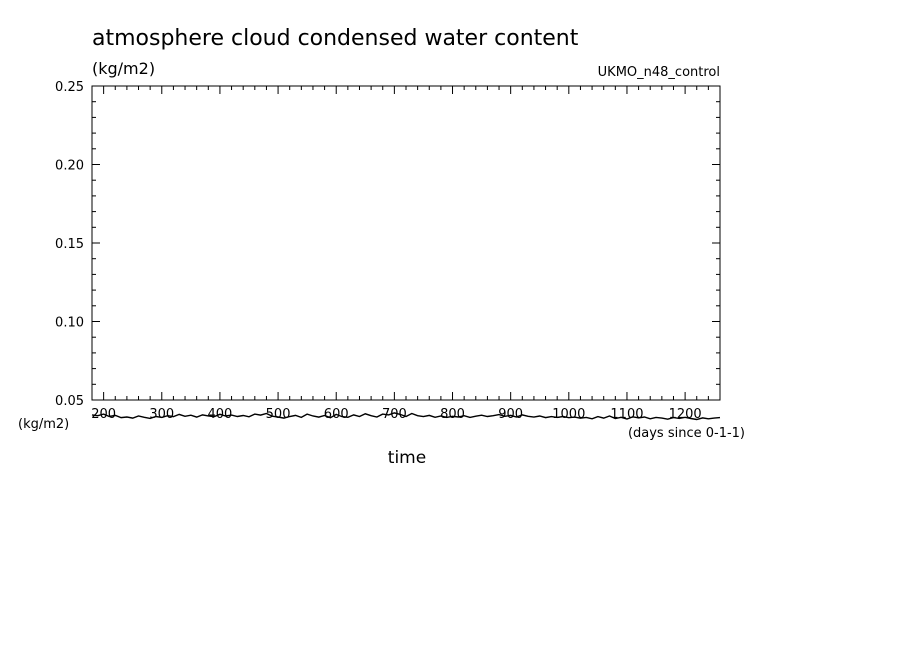 The height and width of the screenshot is (654, 904). I want to click on y-tick-label: 0.05, so click(69, 401).